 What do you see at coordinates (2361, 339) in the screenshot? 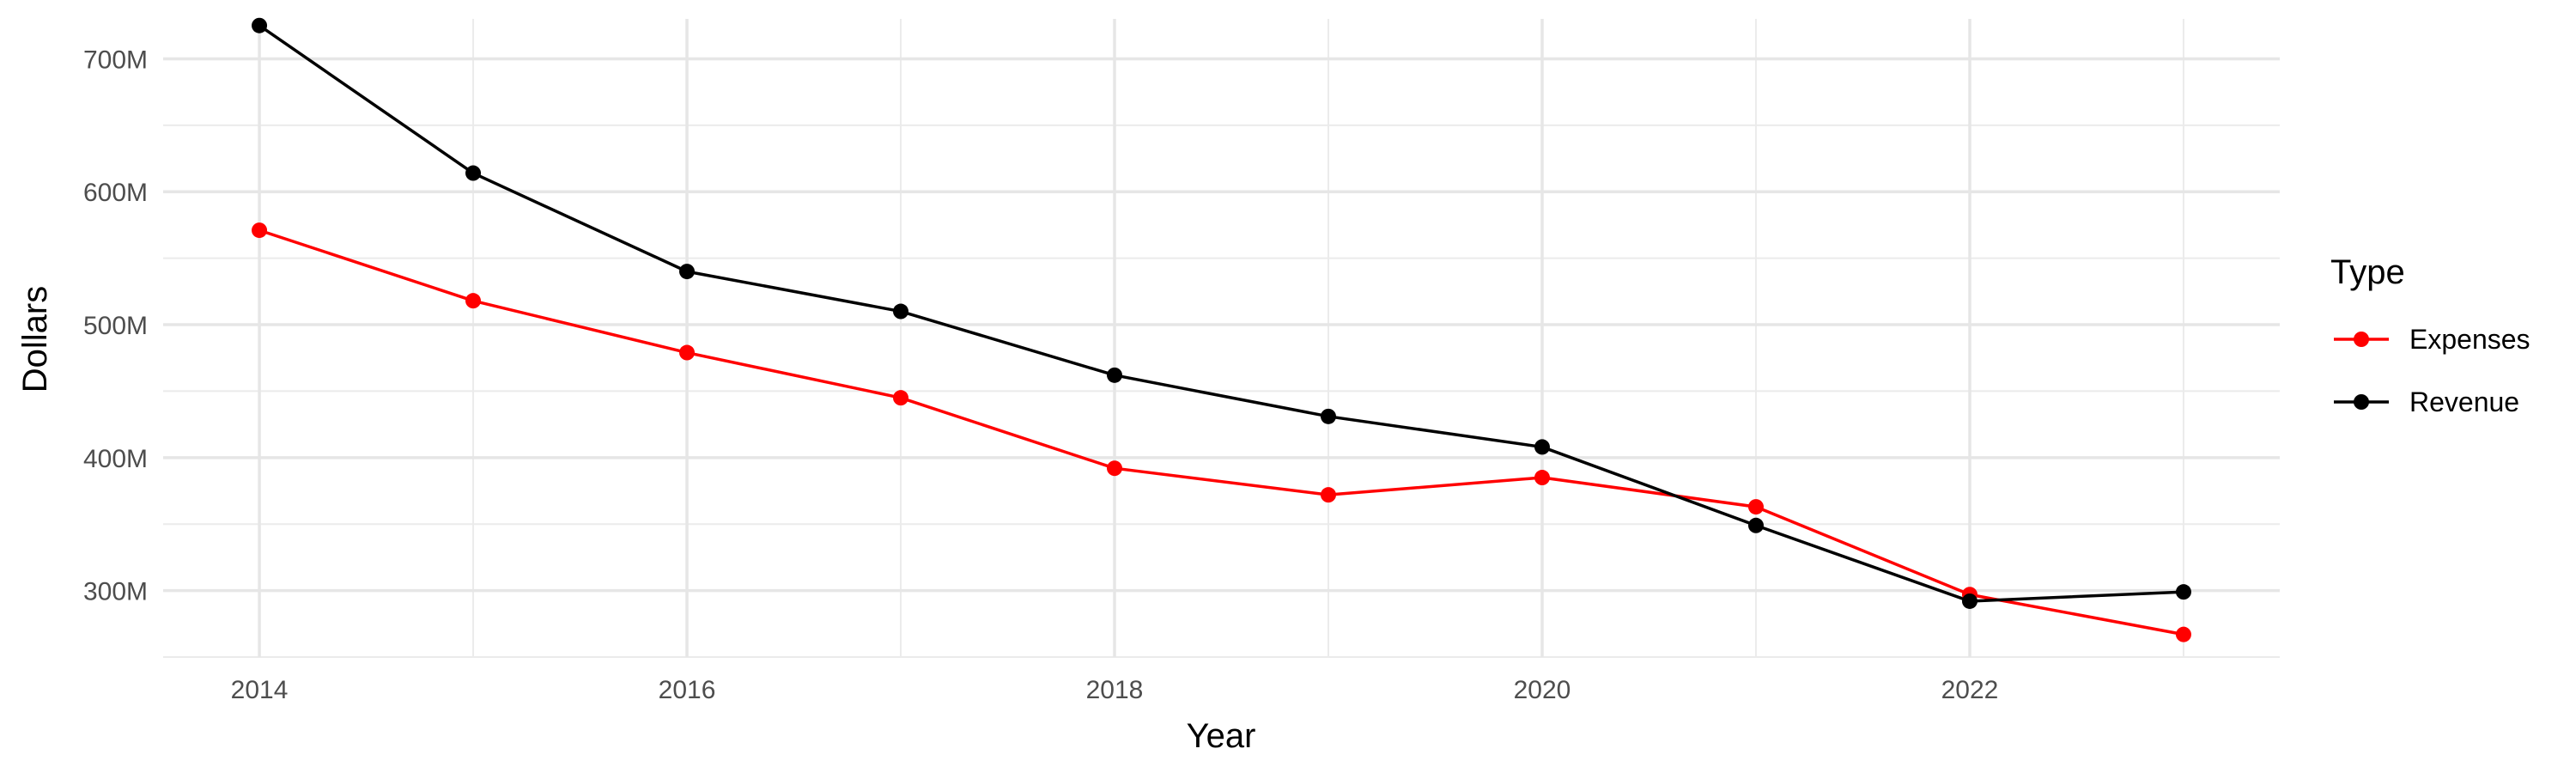
I see `legend-key-point-expenses` at bounding box center [2361, 339].